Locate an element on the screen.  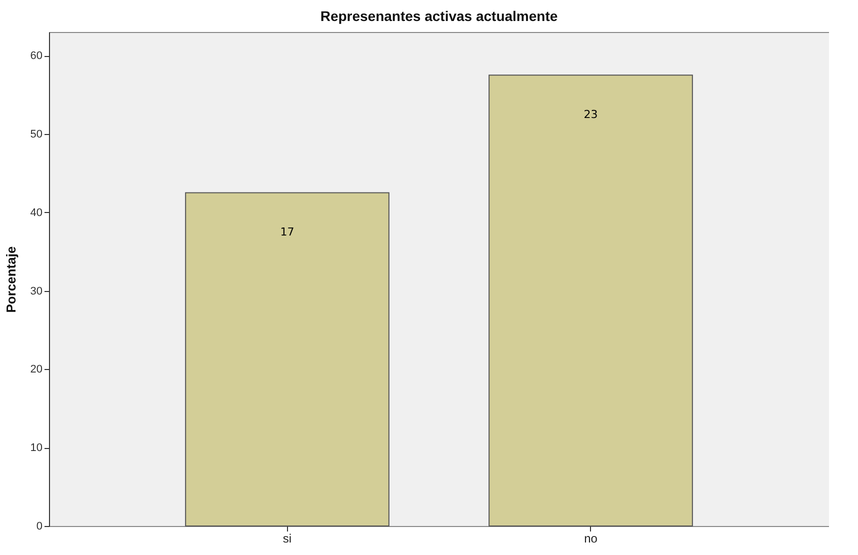
annotation: 23 is located at coordinates (591, 115).